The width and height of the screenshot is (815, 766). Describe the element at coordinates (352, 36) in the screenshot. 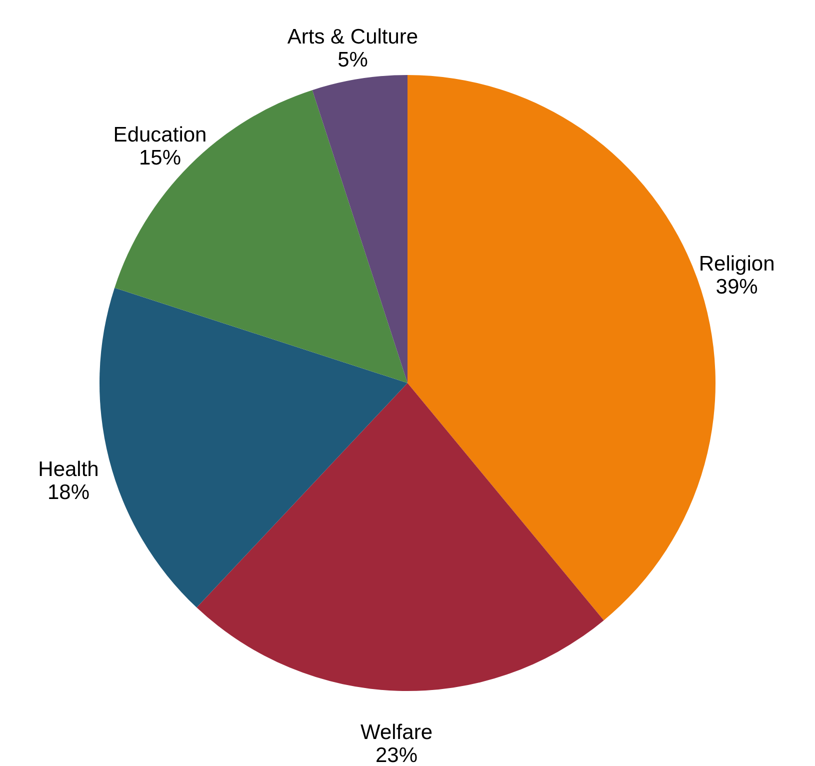

I see `slice-label: Arts & Culture` at that location.